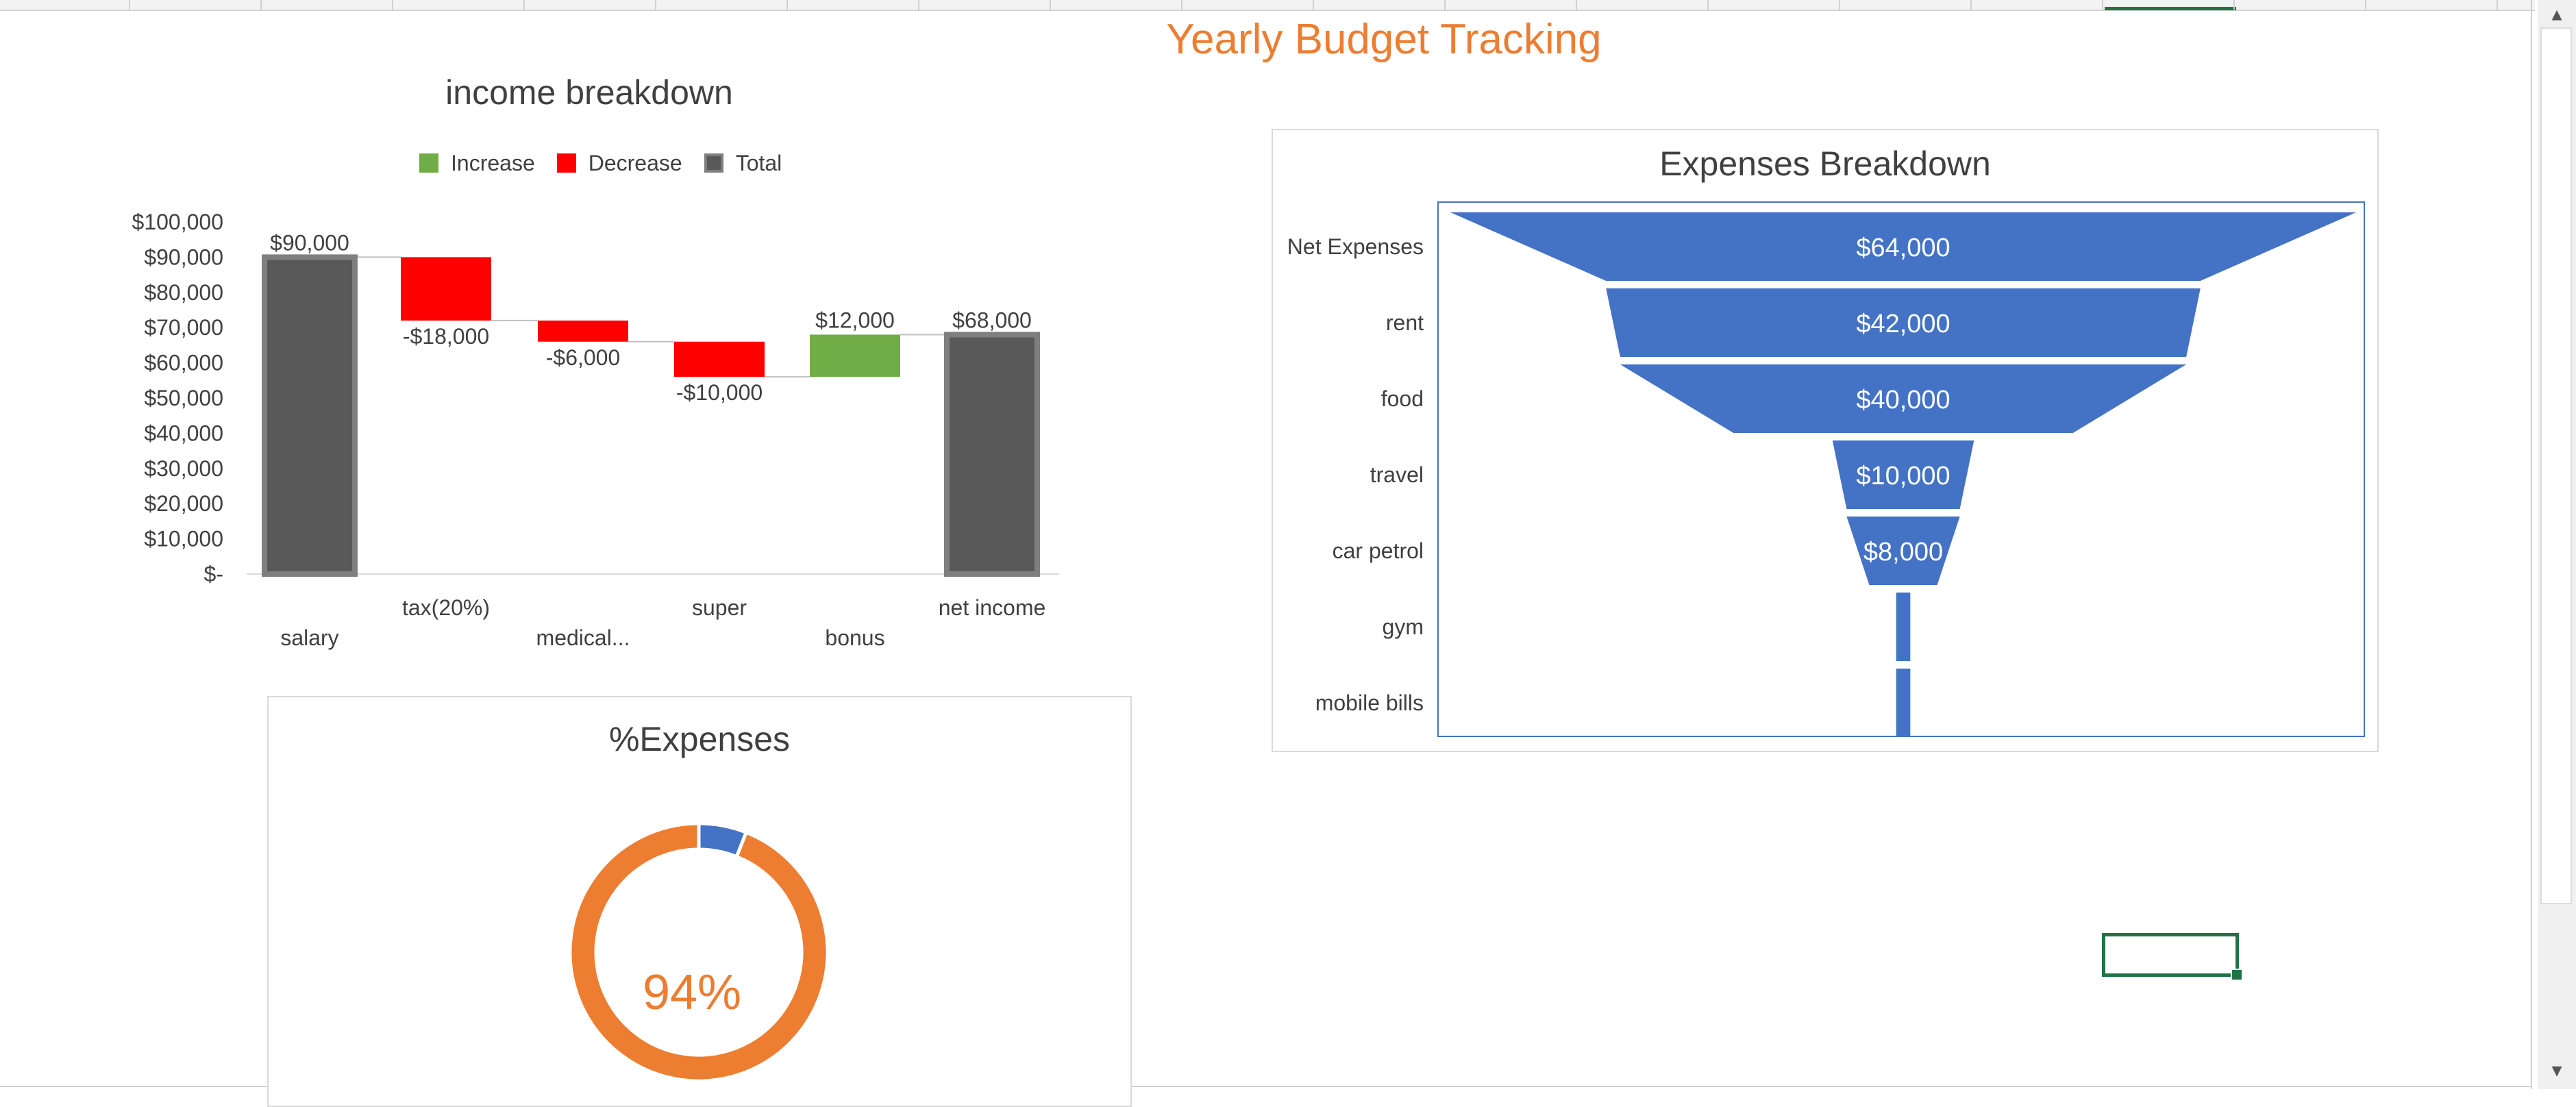 Image resolution: width=2576 pixels, height=1107 pixels. I want to click on waterfall-data-label: -$18,000, so click(446, 336).